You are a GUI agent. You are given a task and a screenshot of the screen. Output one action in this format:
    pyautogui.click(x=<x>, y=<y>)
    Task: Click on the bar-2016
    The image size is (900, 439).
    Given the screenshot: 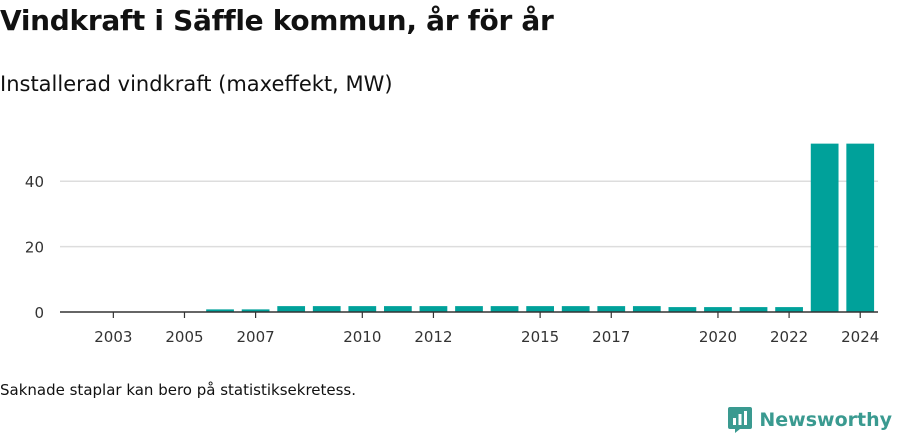 What is the action you would take?
    pyautogui.click(x=575, y=309)
    